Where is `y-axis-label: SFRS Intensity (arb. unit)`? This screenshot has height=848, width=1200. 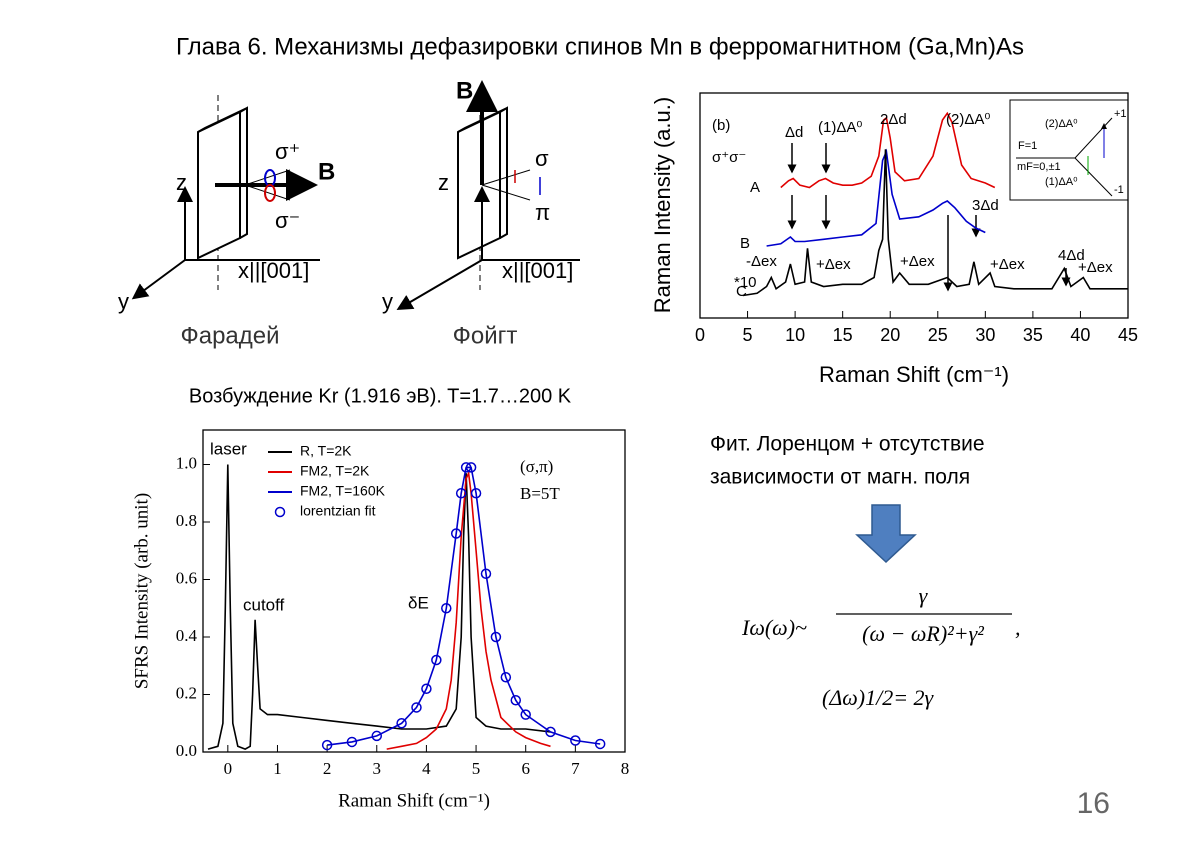
y-axis-label: SFRS Intensity (arb. unit) is located at coordinates (141, 591).